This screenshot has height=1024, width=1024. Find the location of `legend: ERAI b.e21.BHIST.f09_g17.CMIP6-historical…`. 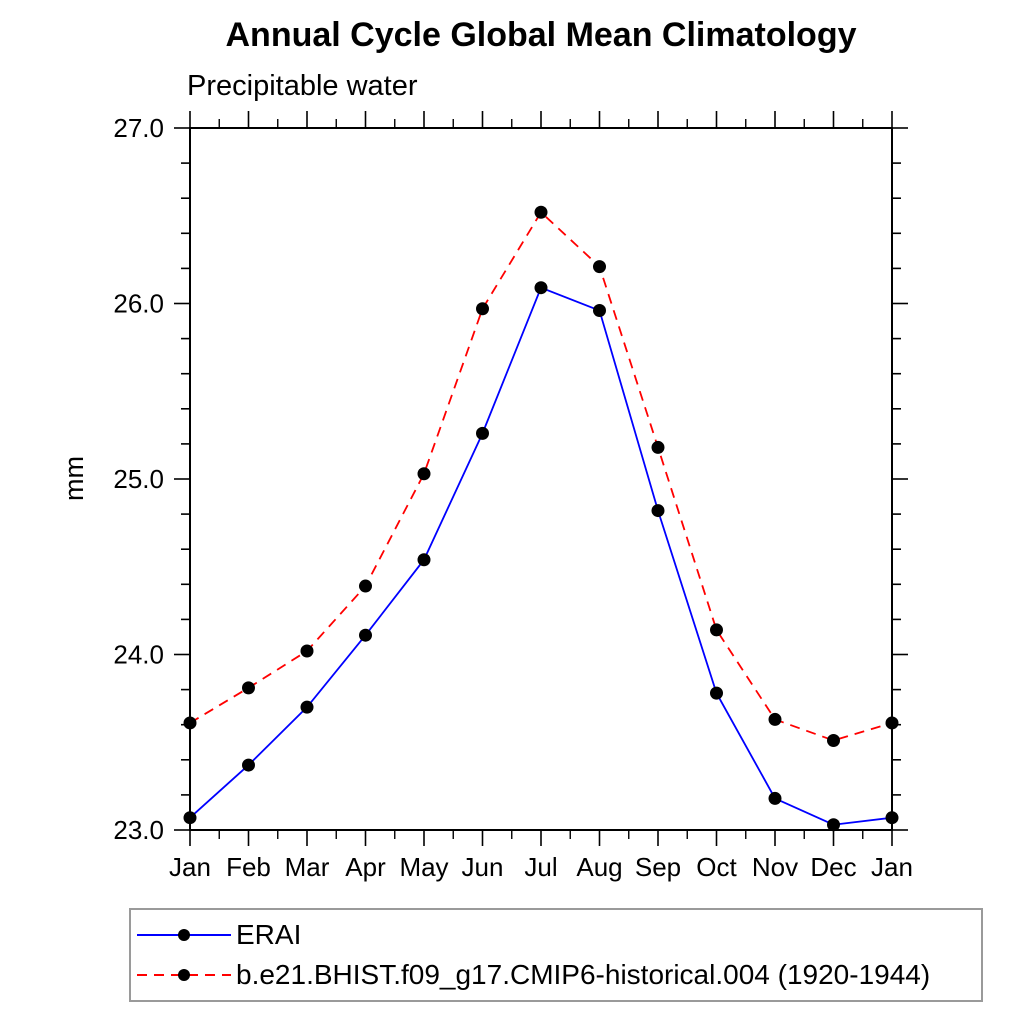

legend: ERAI b.e21.BHIST.f09_g17.CMIP6-historical… is located at coordinates (556, 955).